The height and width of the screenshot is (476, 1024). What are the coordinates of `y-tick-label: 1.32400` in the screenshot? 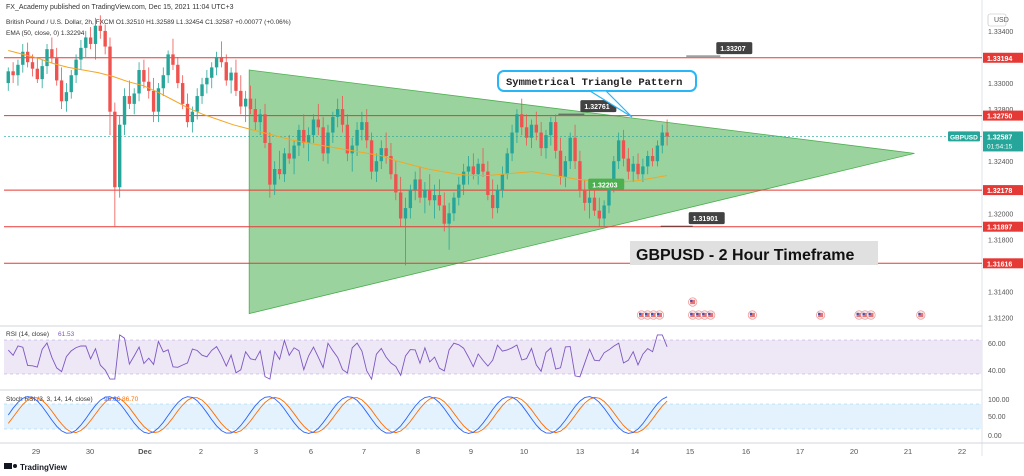 It's located at (1000, 162).